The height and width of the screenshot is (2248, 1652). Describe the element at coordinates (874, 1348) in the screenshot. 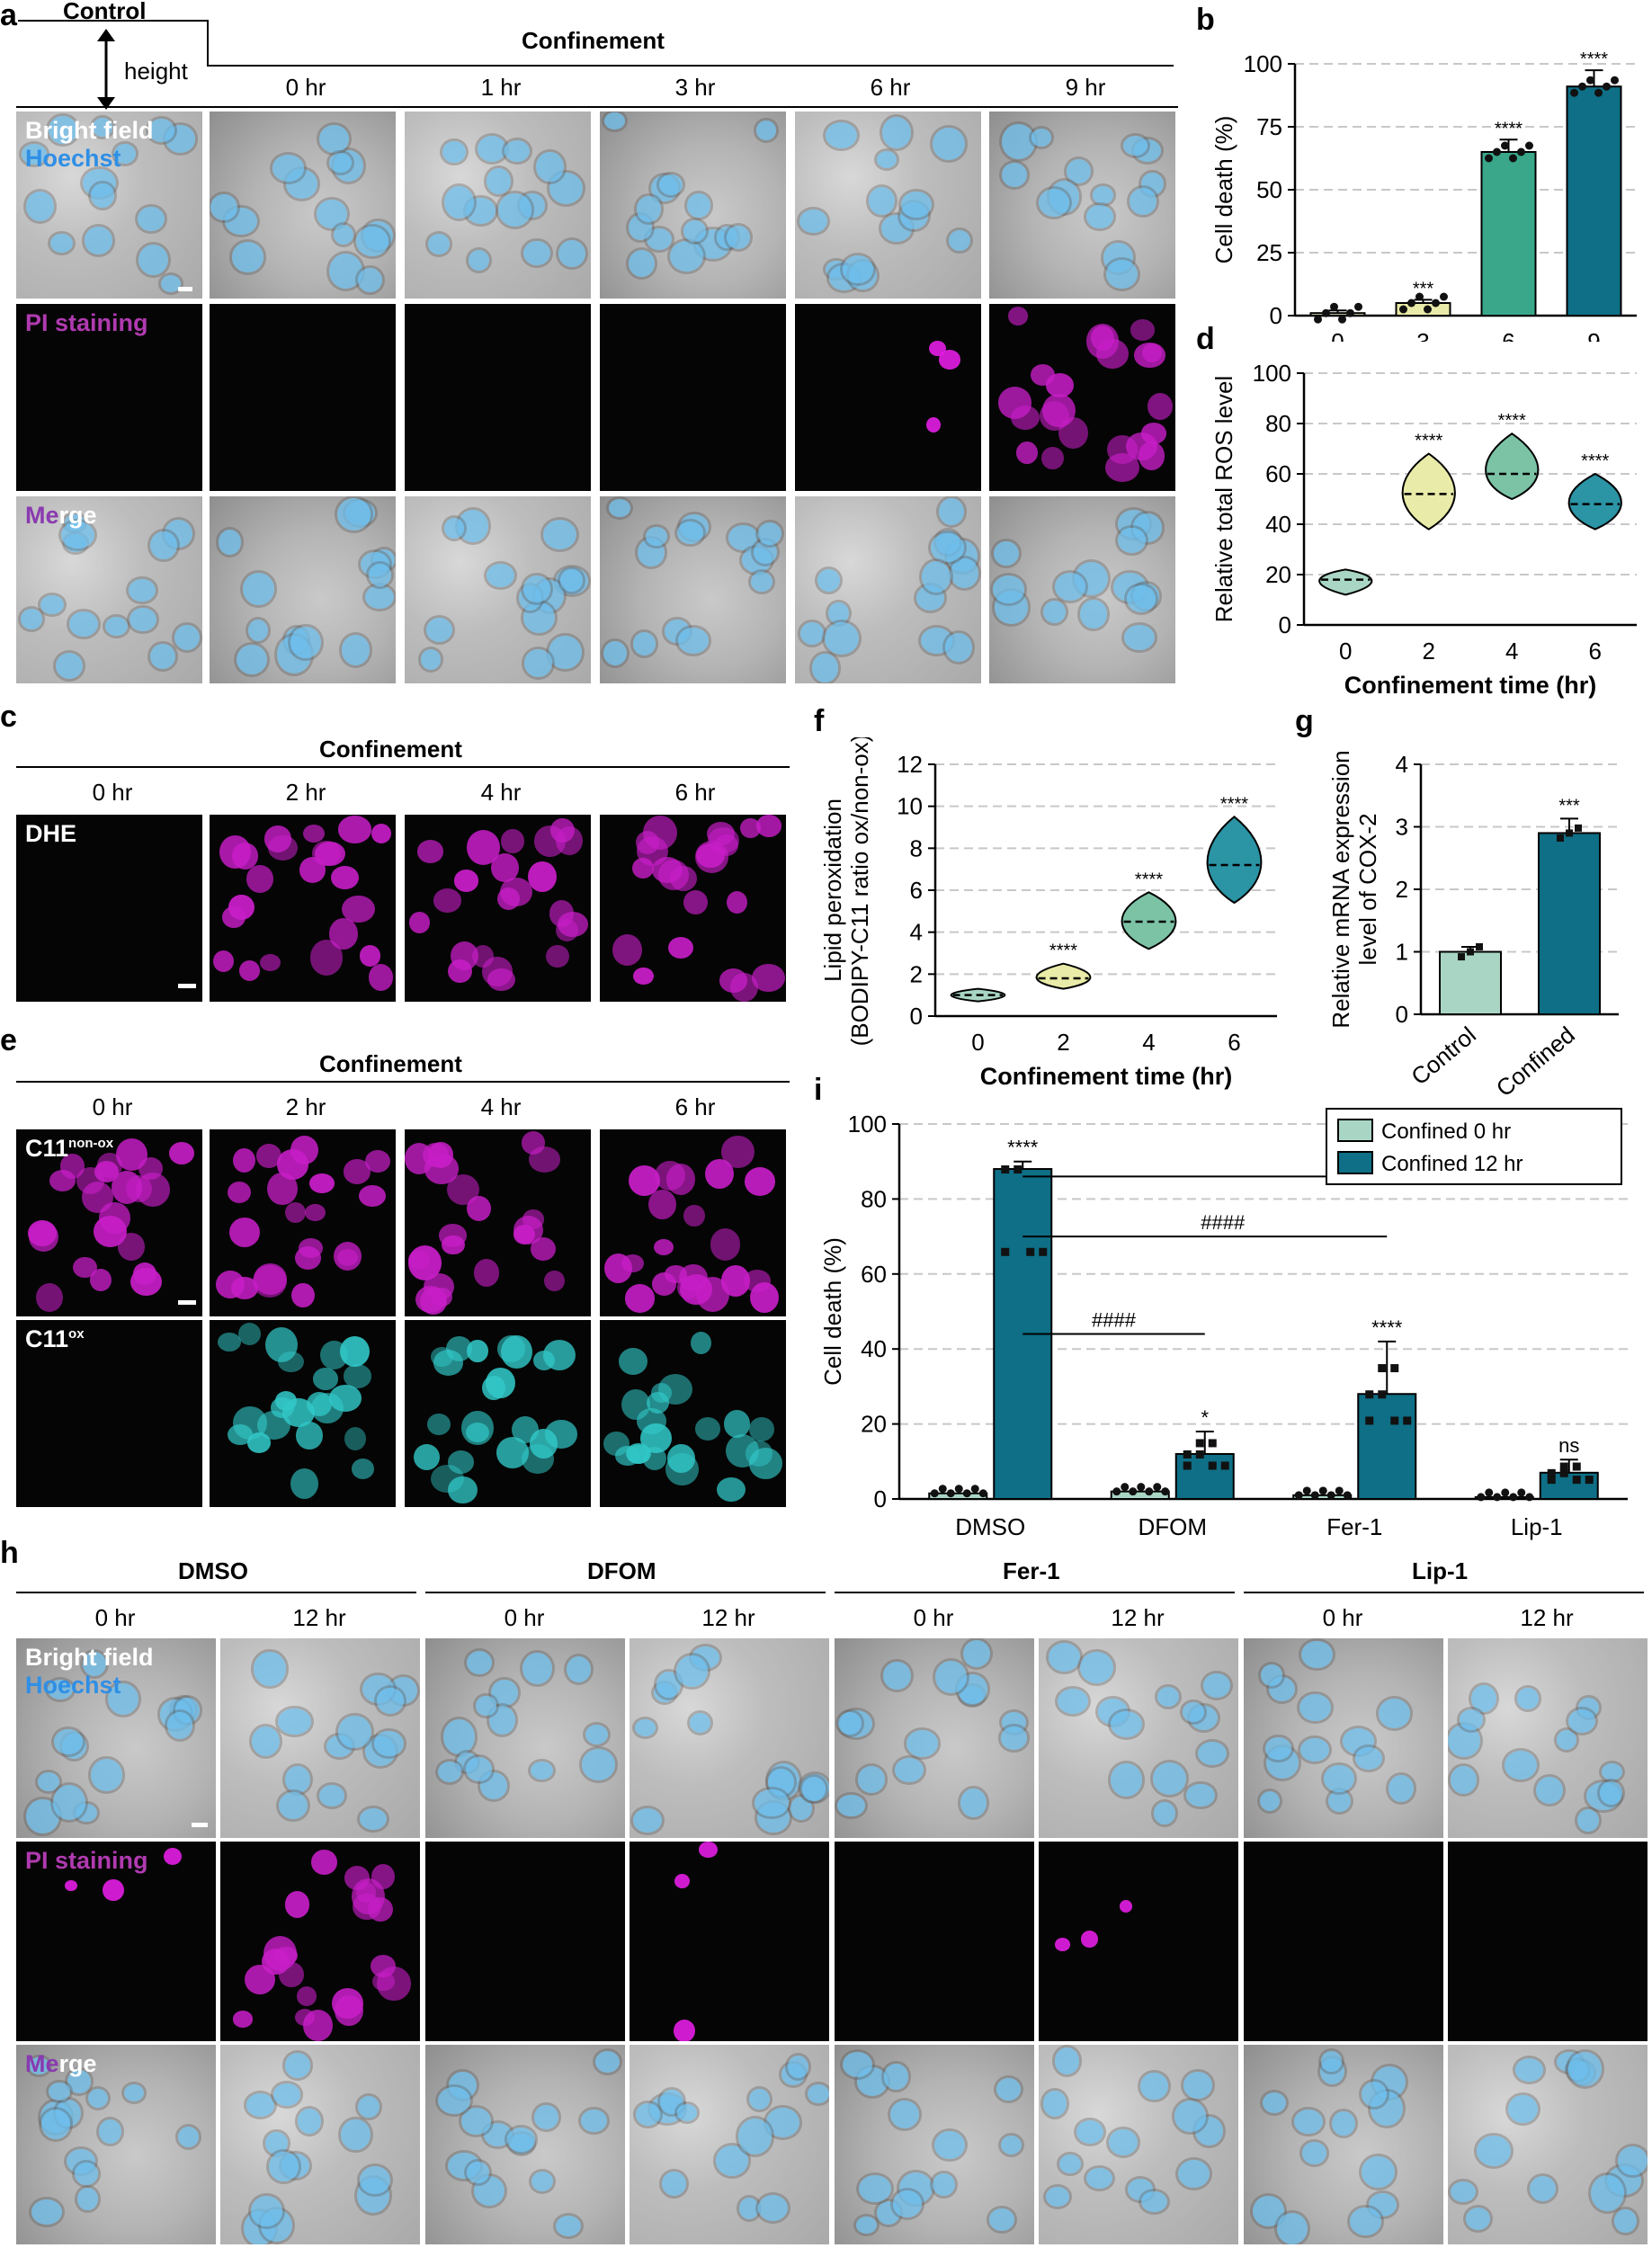

I see `y-tick-label: 40` at that location.